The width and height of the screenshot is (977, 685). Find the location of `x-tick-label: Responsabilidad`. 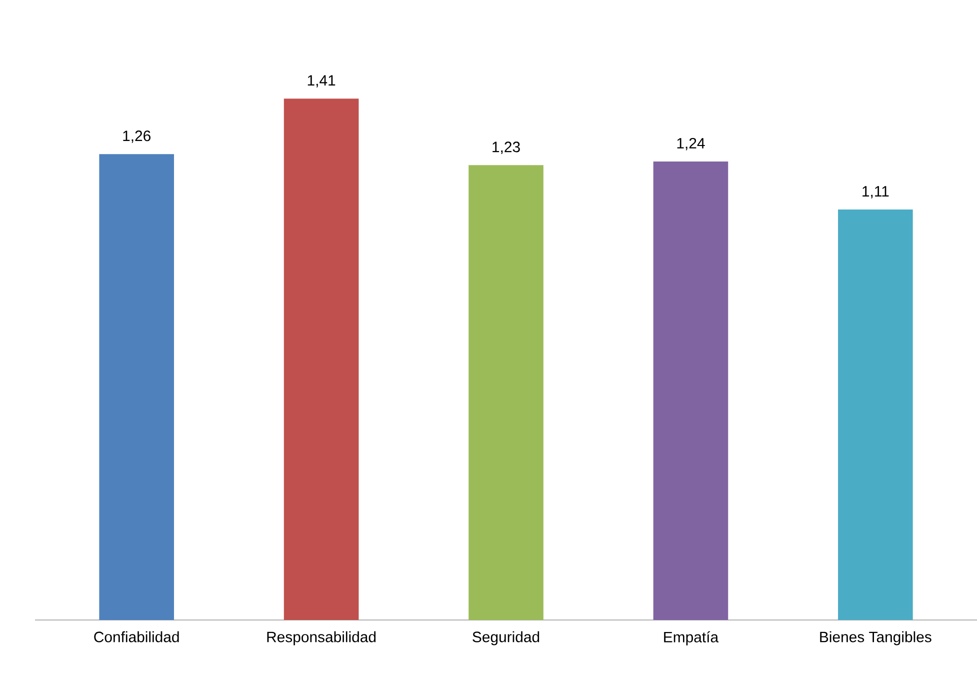

x-tick-label: Responsabilidad is located at coordinates (321, 638).